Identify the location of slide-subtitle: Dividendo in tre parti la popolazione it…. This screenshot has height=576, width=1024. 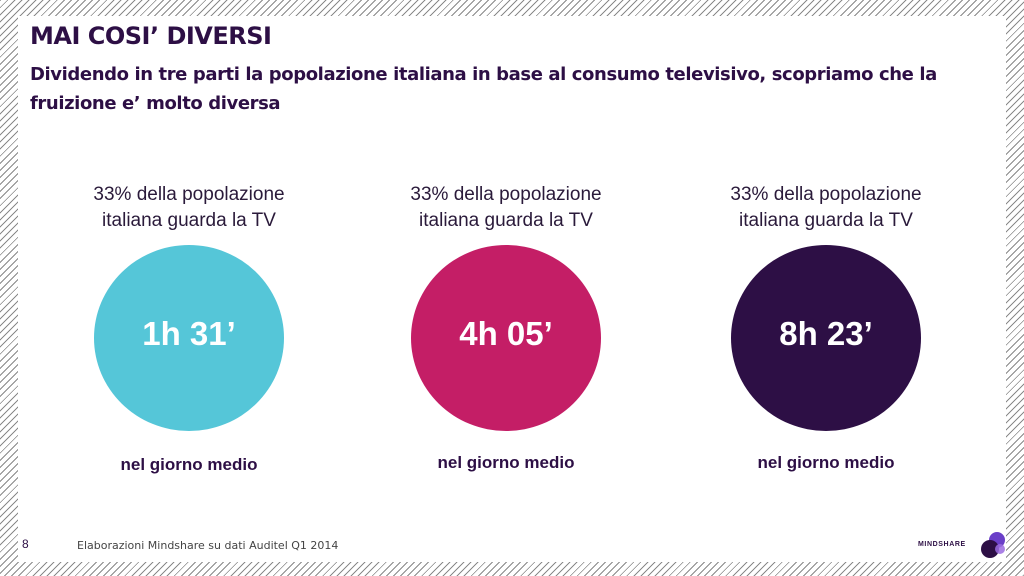
(483, 89).